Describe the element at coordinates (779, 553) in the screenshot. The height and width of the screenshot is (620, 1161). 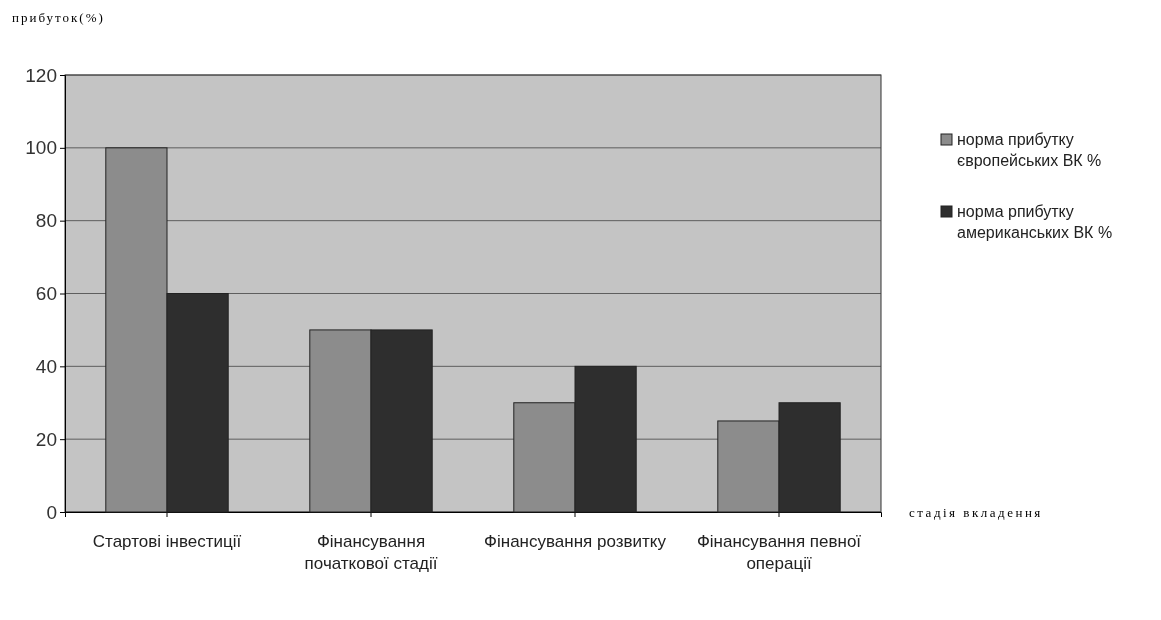
I see `x-tick-label: Фінансування певної операції` at that location.